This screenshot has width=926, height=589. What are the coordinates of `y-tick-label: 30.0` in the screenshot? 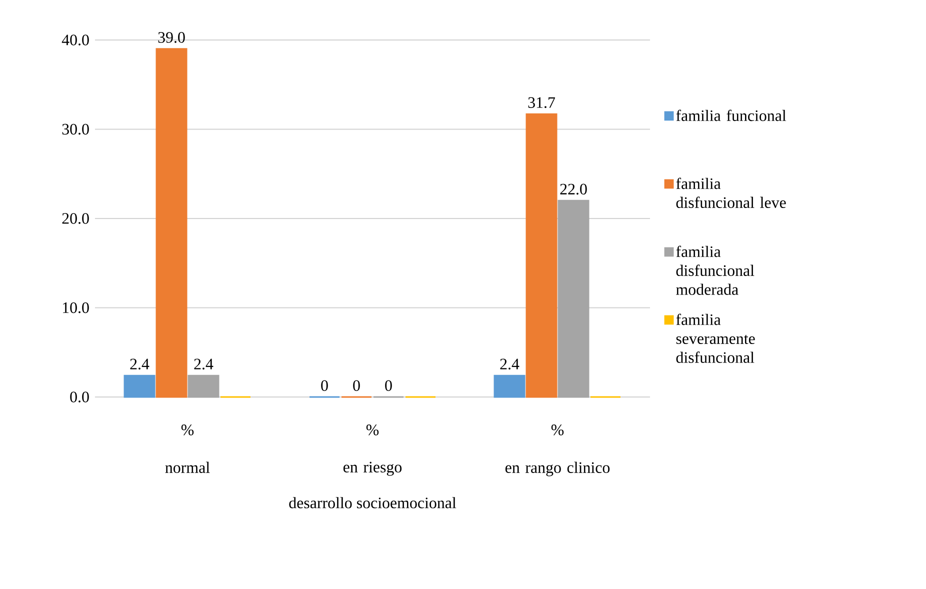 It's located at (75, 129).